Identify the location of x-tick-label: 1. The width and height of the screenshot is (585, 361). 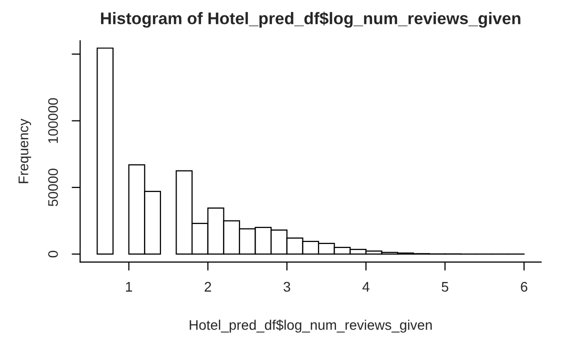
(129, 287).